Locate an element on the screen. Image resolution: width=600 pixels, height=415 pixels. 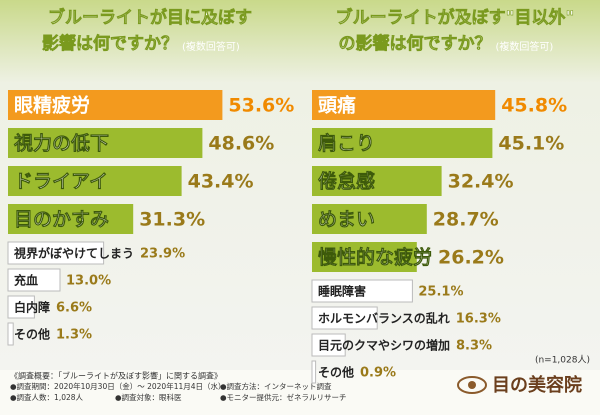
footer-bg is located at coordinates (300, 392).